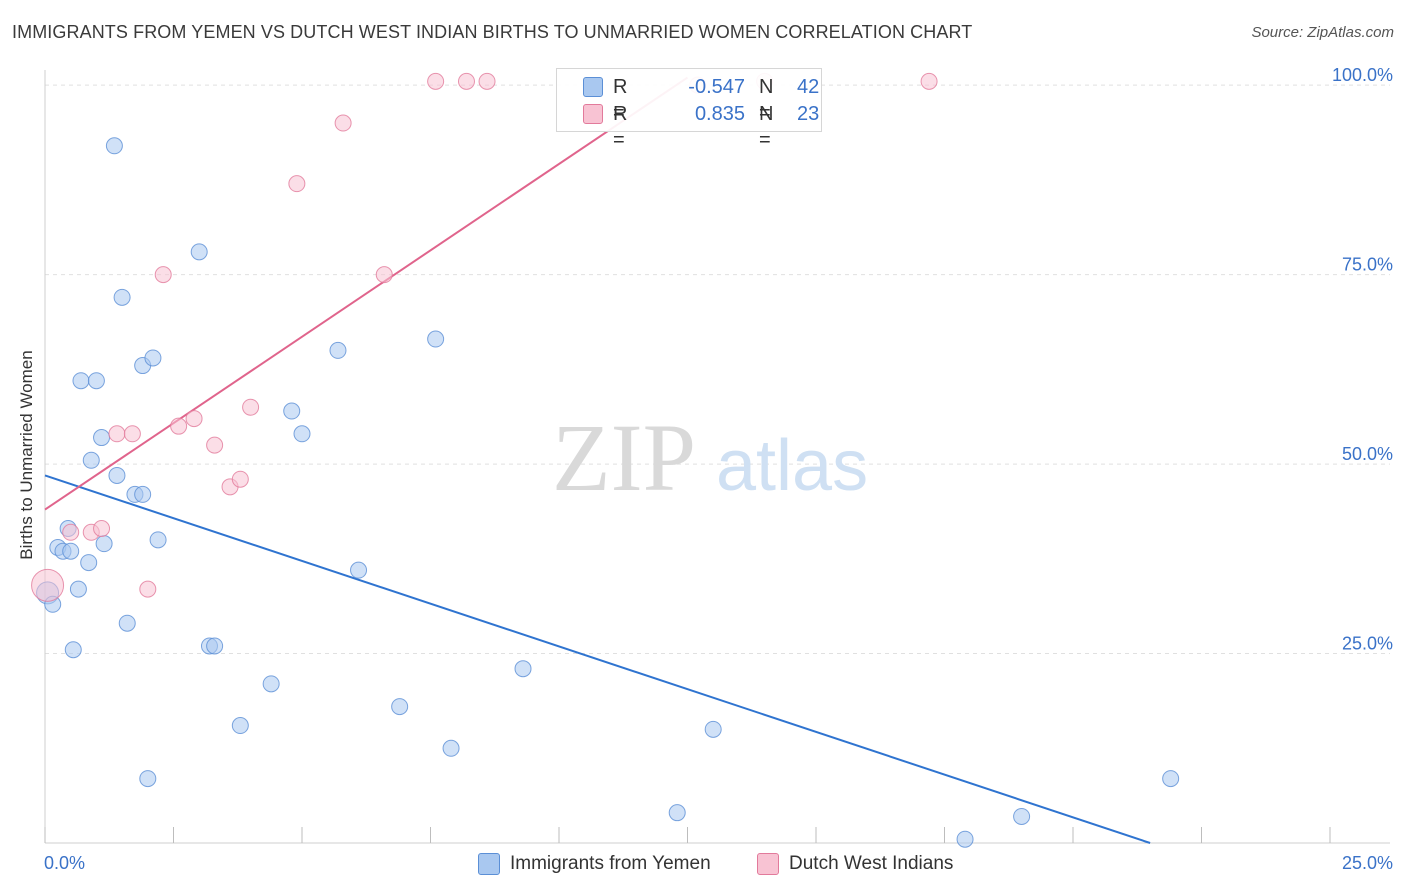 The height and width of the screenshot is (892, 1406). Describe the element at coordinates (689, 109) in the screenshot. I see `stats-legend: R = -0.547 N = 42 R = 0.835 N = 23` at that location.